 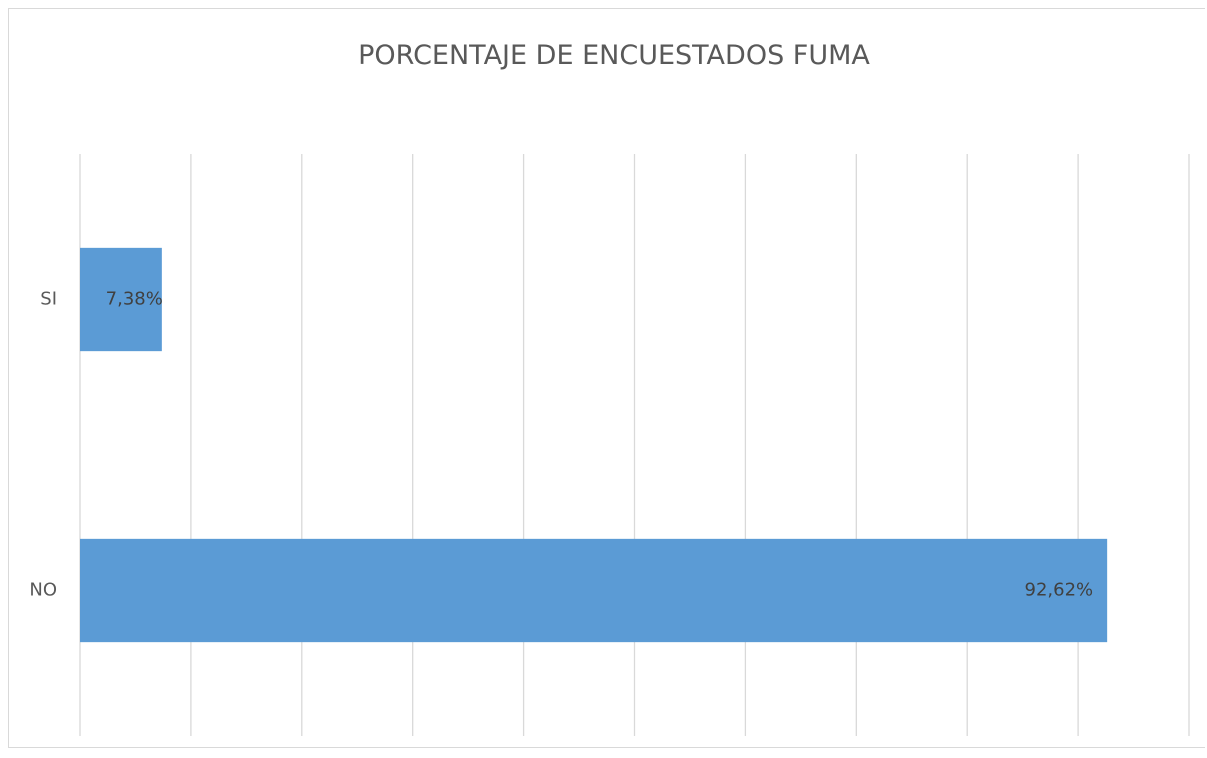 I want to click on chart-title: PORCENTAJE DE ENCUESTADOS FUMA, so click(x=614, y=55).